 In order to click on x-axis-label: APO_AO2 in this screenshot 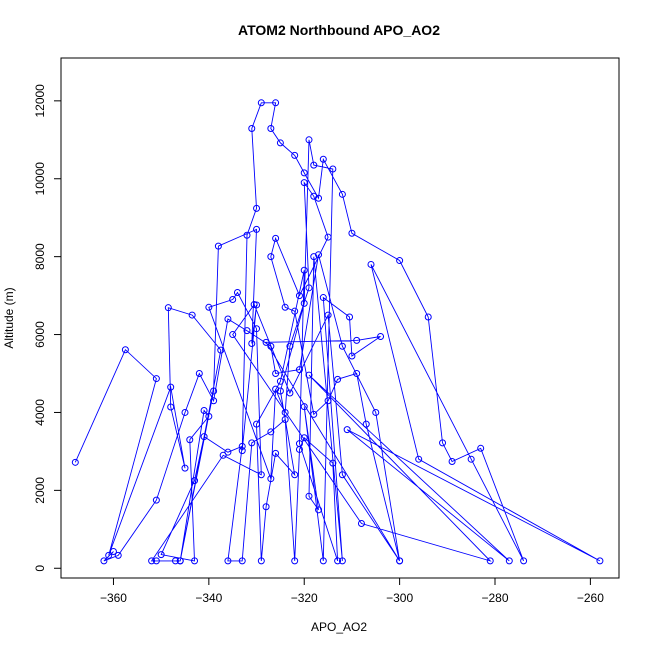, I will do `click(339, 627)`.